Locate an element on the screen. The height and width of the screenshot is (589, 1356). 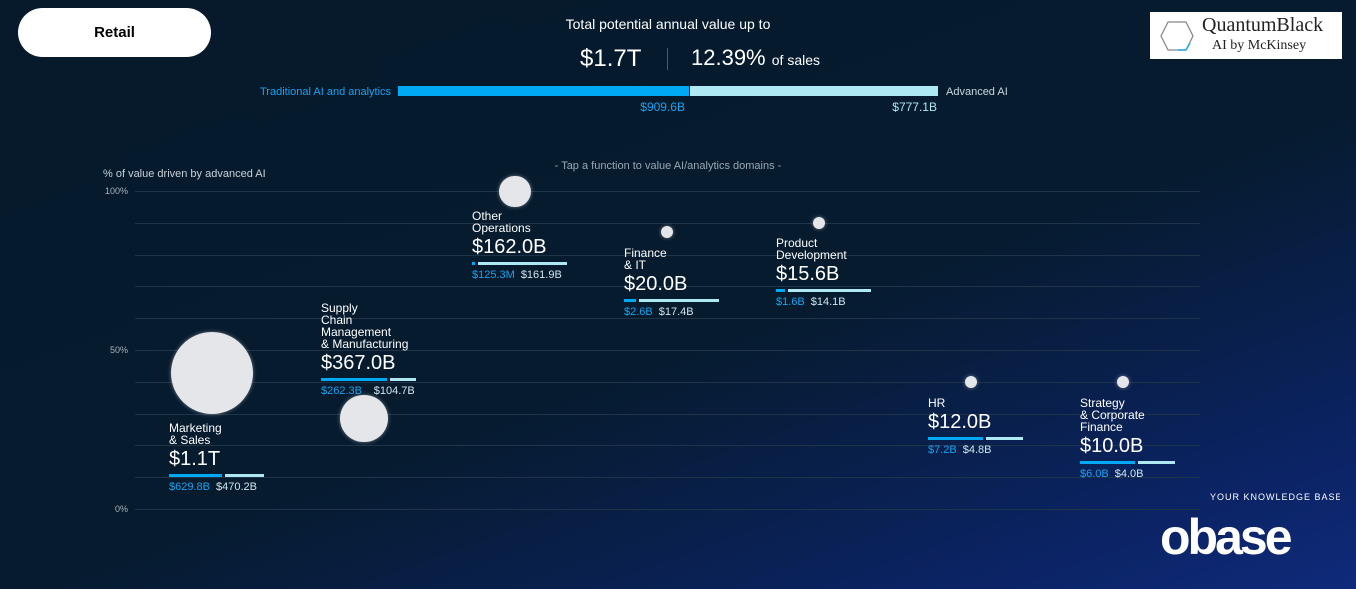
traditional-label: Traditional AI and analytics is located at coordinates (326, 92).